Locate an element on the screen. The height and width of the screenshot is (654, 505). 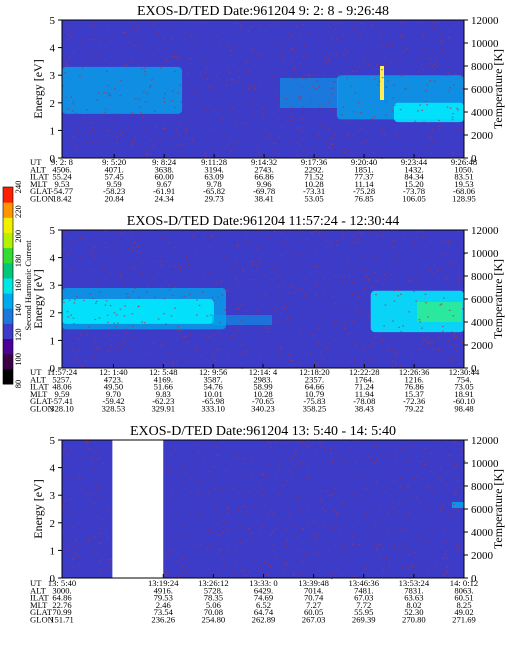
colorbar-tick-label: 80 is located at coordinates (18, 384).